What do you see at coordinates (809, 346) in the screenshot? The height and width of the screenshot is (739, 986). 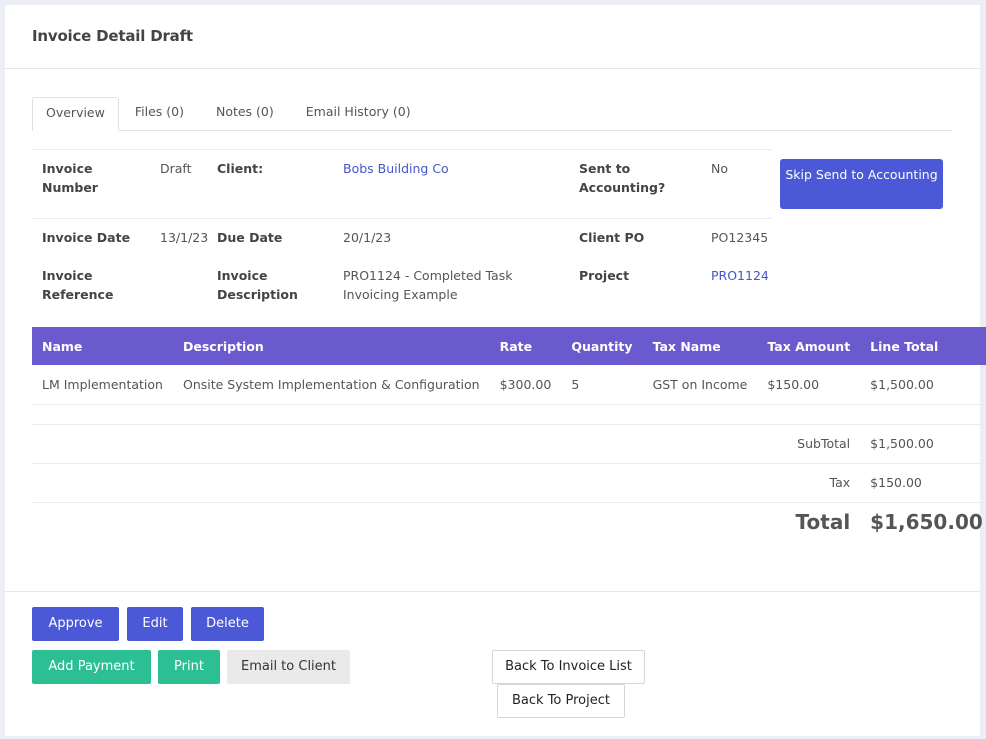 I see `column-header-tax-amount: Tax Amount` at bounding box center [809, 346].